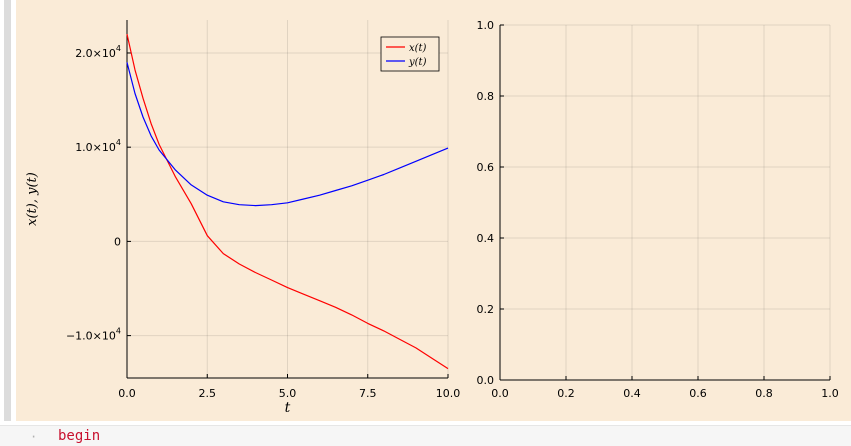  I want to click on plot-left-x-ticks: 0.0 2.5 5.0 7.5 10.0, so click(289, 387).